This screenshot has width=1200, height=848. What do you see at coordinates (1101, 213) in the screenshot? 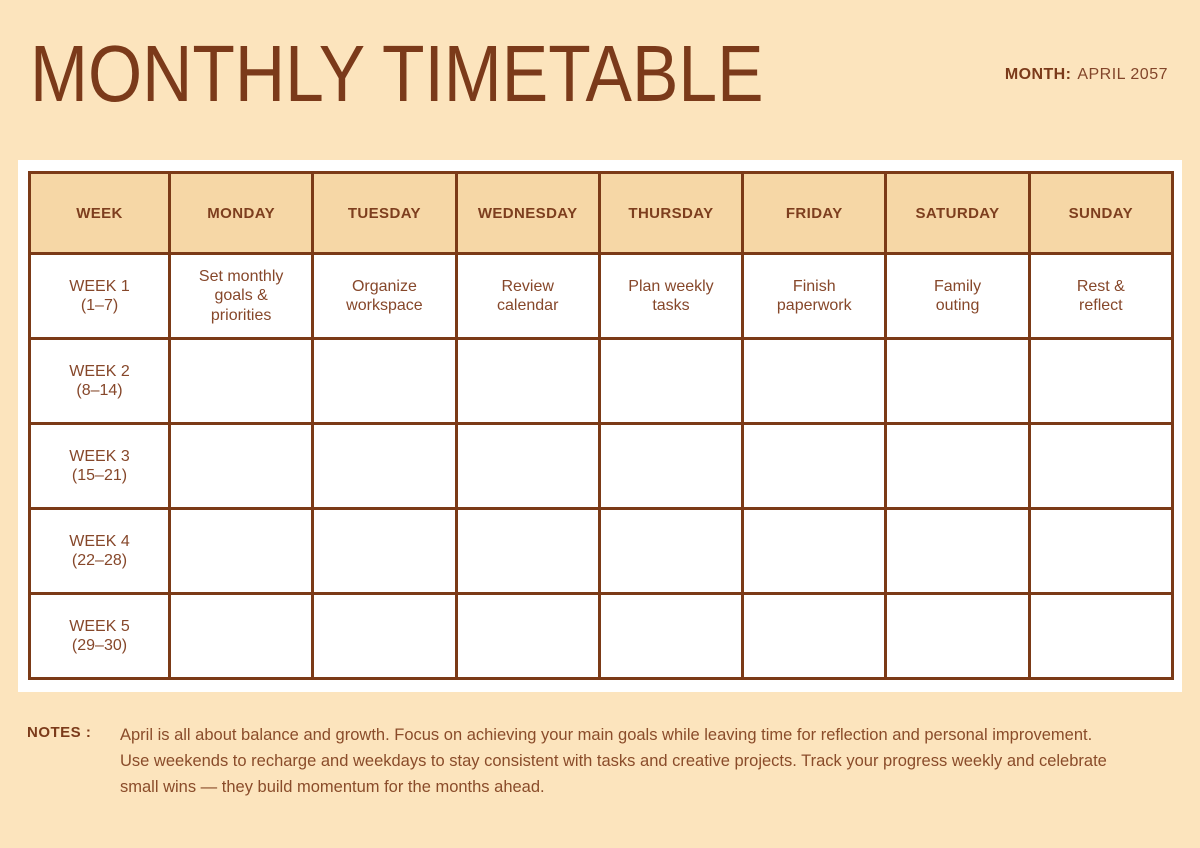
I see `column-header-sunday: SUNDAY` at bounding box center [1101, 213].